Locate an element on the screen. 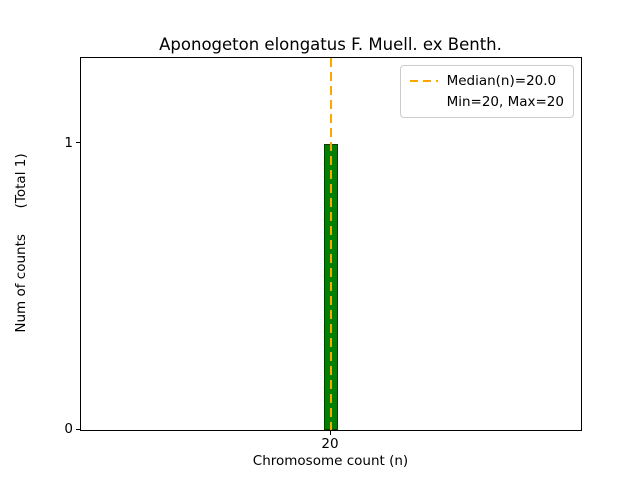 The image size is (640, 480). legend-row-minmax: Min=20, Max=20 is located at coordinates (487, 102).